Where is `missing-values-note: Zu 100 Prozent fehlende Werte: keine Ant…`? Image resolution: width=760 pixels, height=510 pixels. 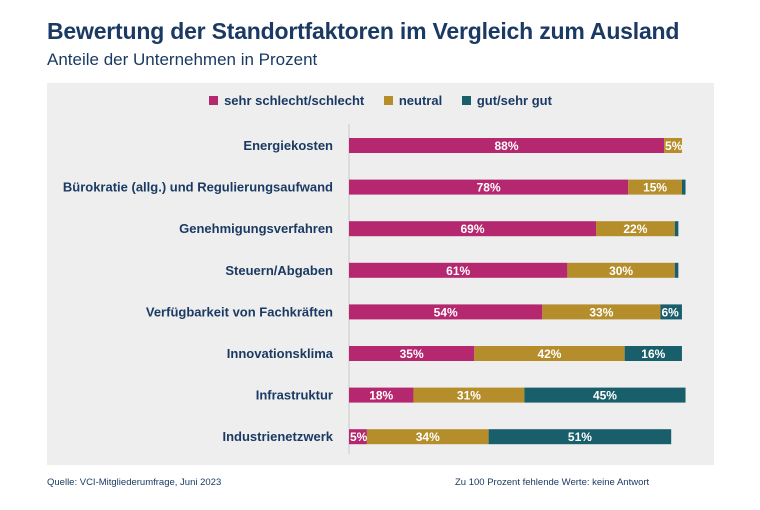 missing-values-note: Zu 100 Prozent fehlende Werte: keine Ant… is located at coordinates (552, 482).